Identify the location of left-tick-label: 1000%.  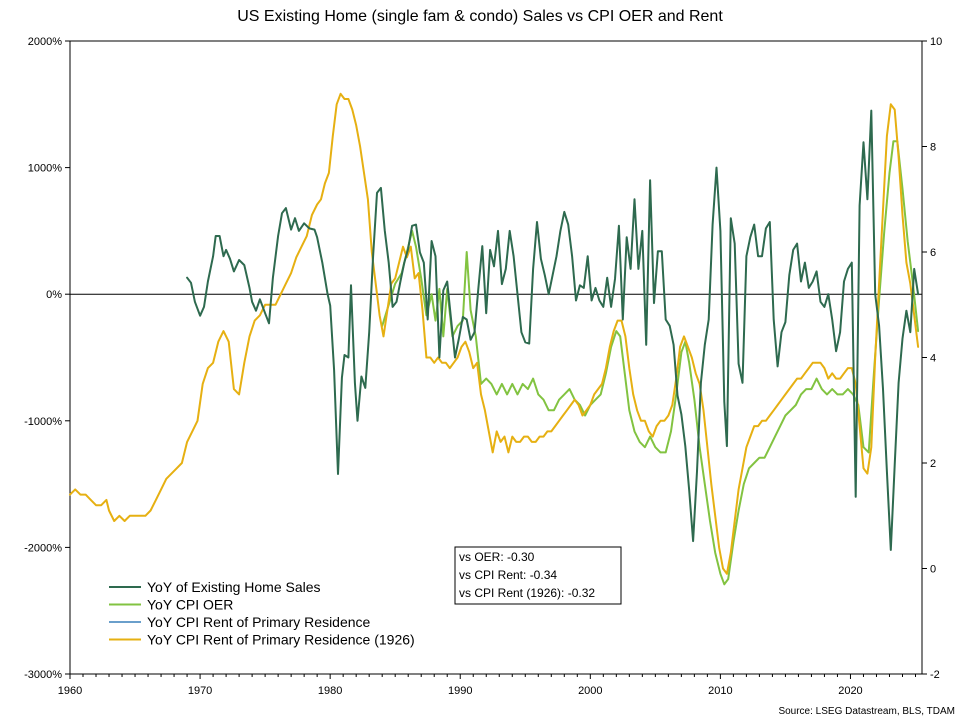
(45, 169).